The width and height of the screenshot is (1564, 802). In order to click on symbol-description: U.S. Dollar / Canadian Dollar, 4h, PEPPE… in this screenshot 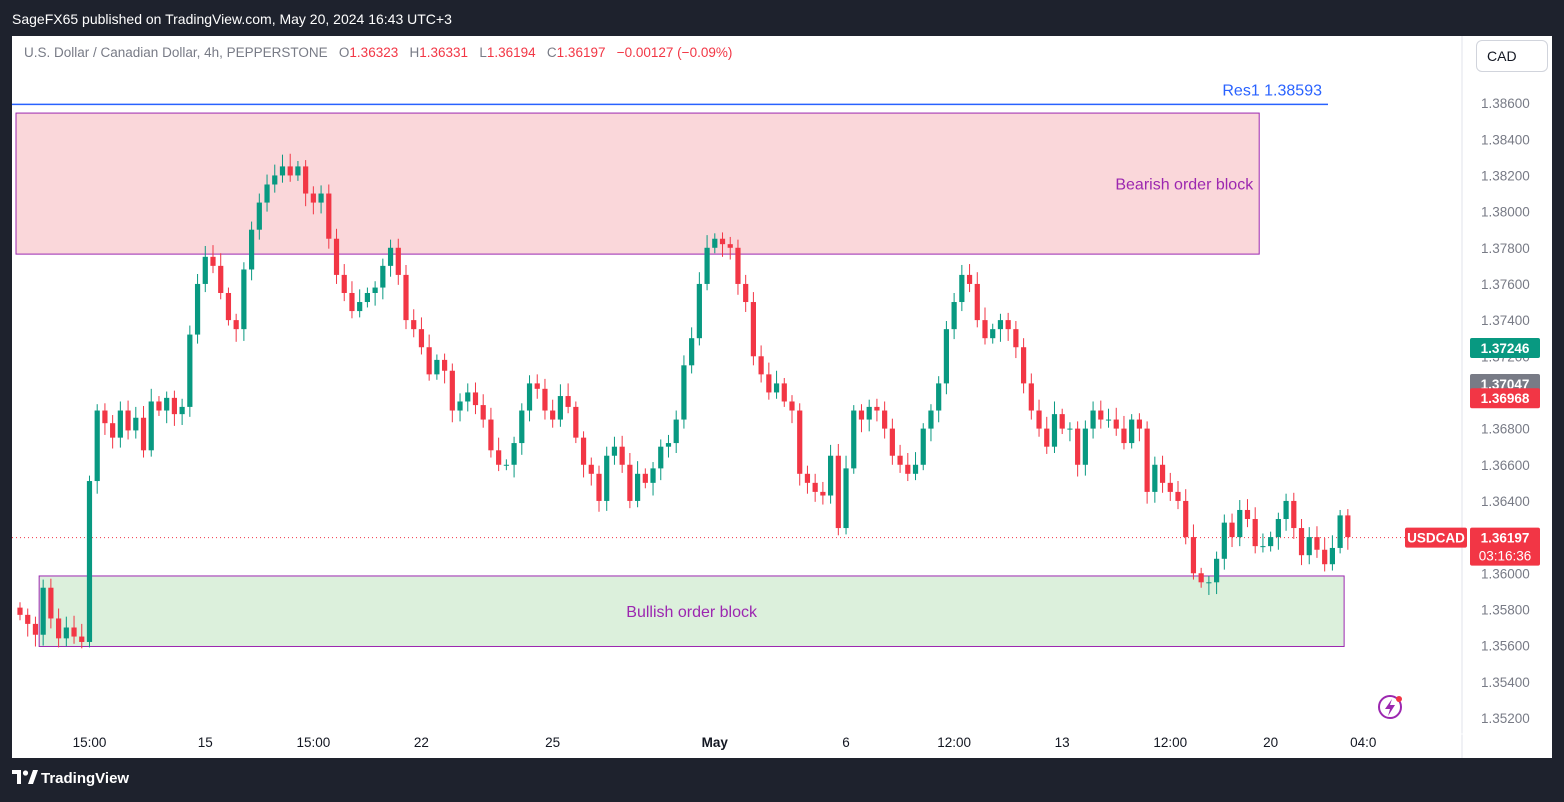, I will do `click(176, 52)`.